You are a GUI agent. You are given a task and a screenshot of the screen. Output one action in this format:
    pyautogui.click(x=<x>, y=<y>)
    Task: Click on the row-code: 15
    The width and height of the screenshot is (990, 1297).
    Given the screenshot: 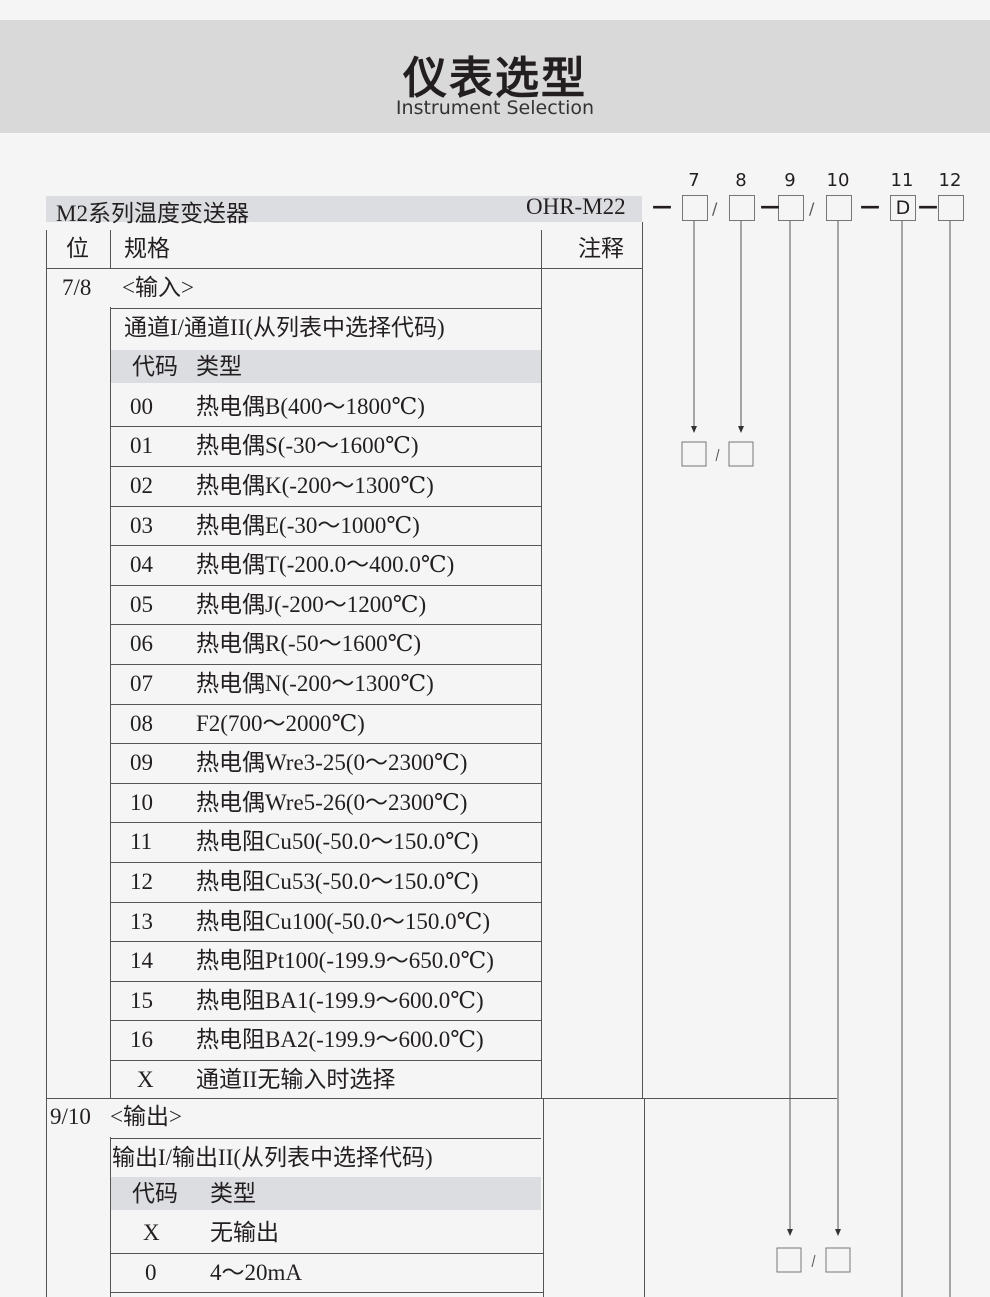 What is the action you would take?
    pyautogui.click(x=141, y=1000)
    